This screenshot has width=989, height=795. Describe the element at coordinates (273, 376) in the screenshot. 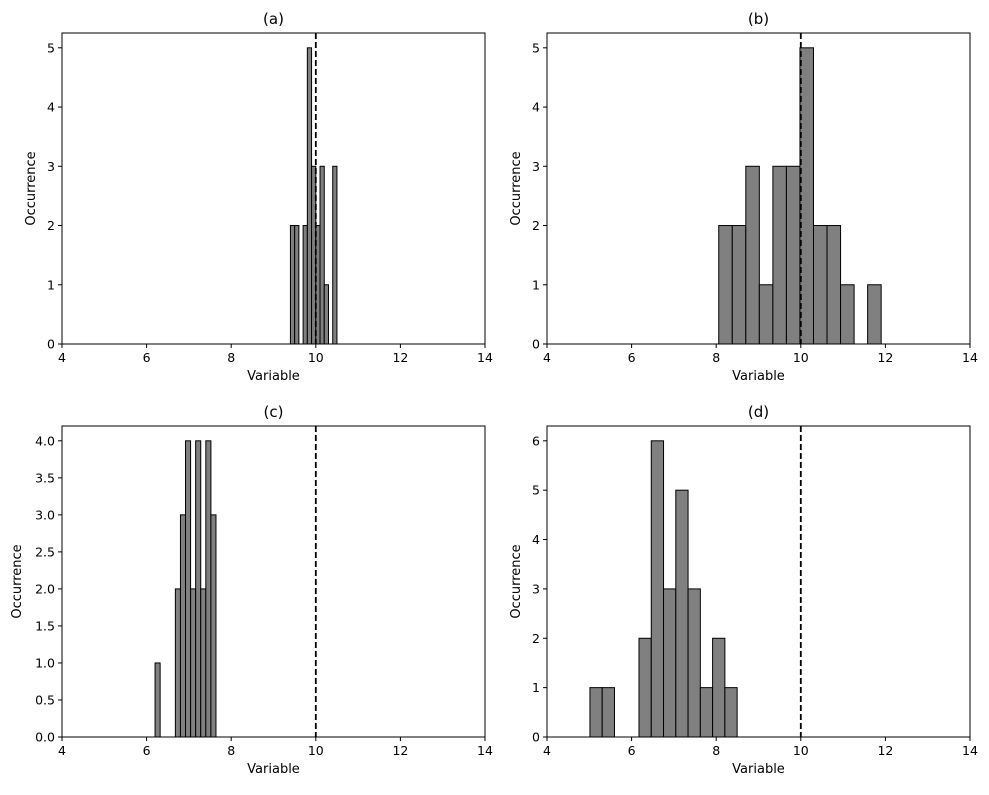

I see `panel-a-x-axis-label: Variable` at that location.